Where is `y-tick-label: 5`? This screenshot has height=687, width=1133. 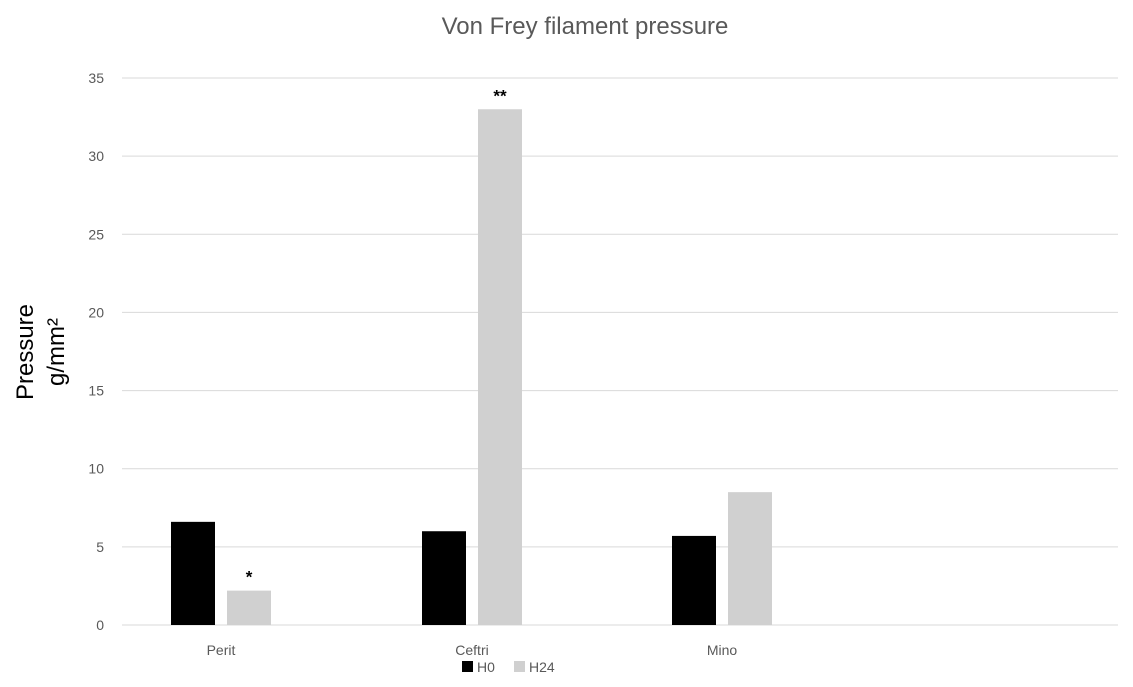
y-tick-label: 5 is located at coordinates (100, 547).